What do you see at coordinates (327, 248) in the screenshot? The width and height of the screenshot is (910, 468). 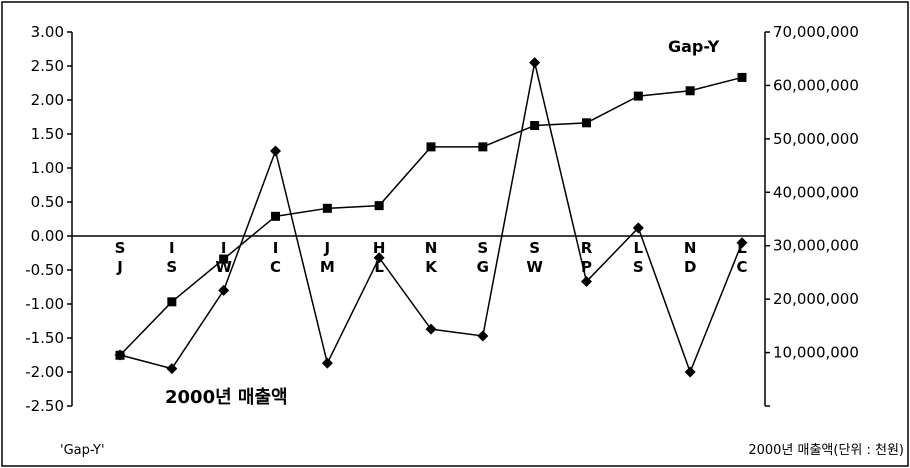 I see `category-label-top: J` at bounding box center [327, 248].